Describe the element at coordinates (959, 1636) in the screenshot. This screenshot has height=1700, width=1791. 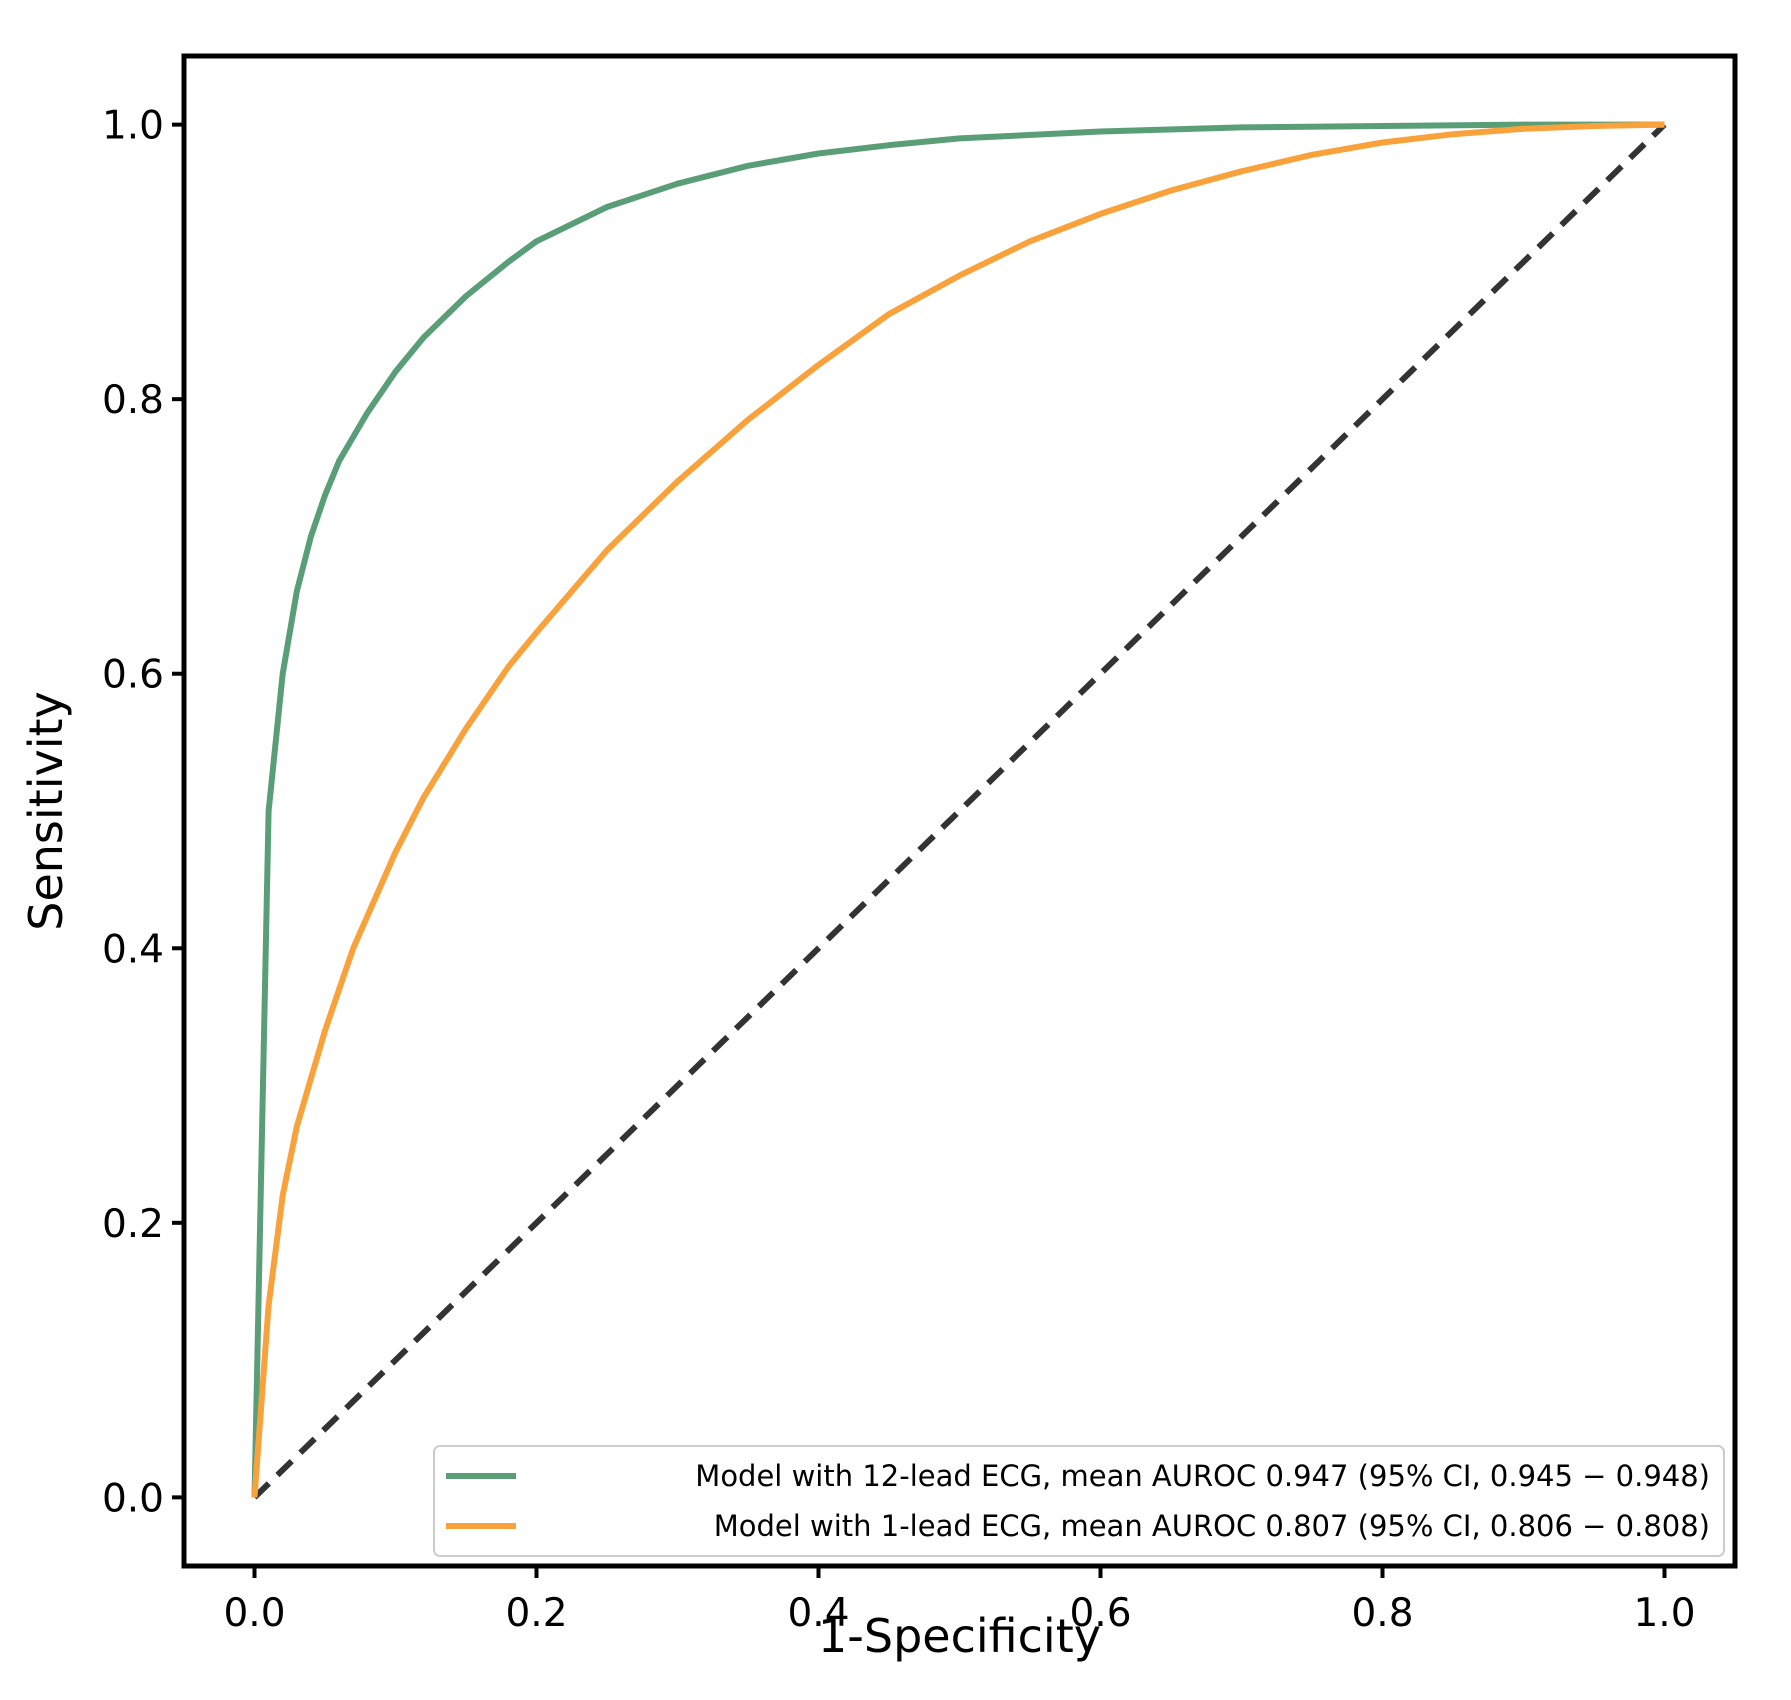
I see `x-axis-title: 1-Specificity` at that location.